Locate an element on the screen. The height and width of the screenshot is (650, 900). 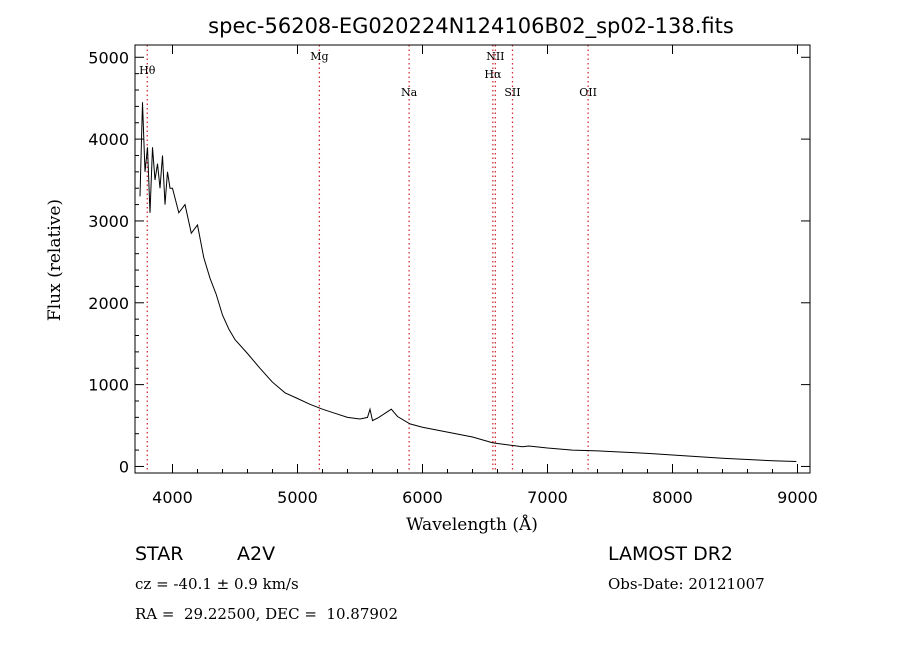
marker-label-3: NII is located at coordinates (495, 56).